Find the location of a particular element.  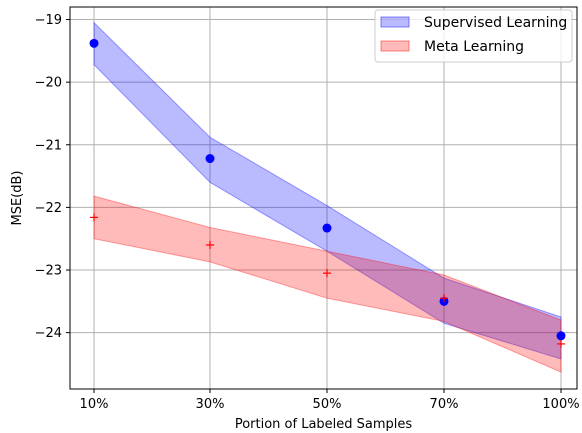

x-tick-label: 100% is located at coordinates (560, 404).